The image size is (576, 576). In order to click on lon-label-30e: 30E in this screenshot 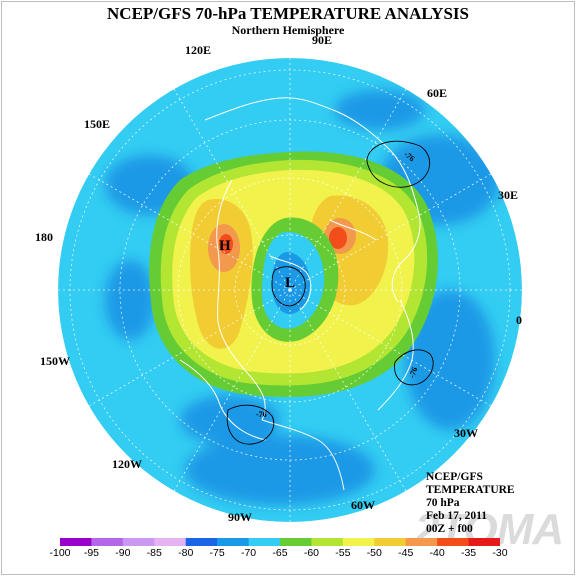, I will do `click(508, 195)`.